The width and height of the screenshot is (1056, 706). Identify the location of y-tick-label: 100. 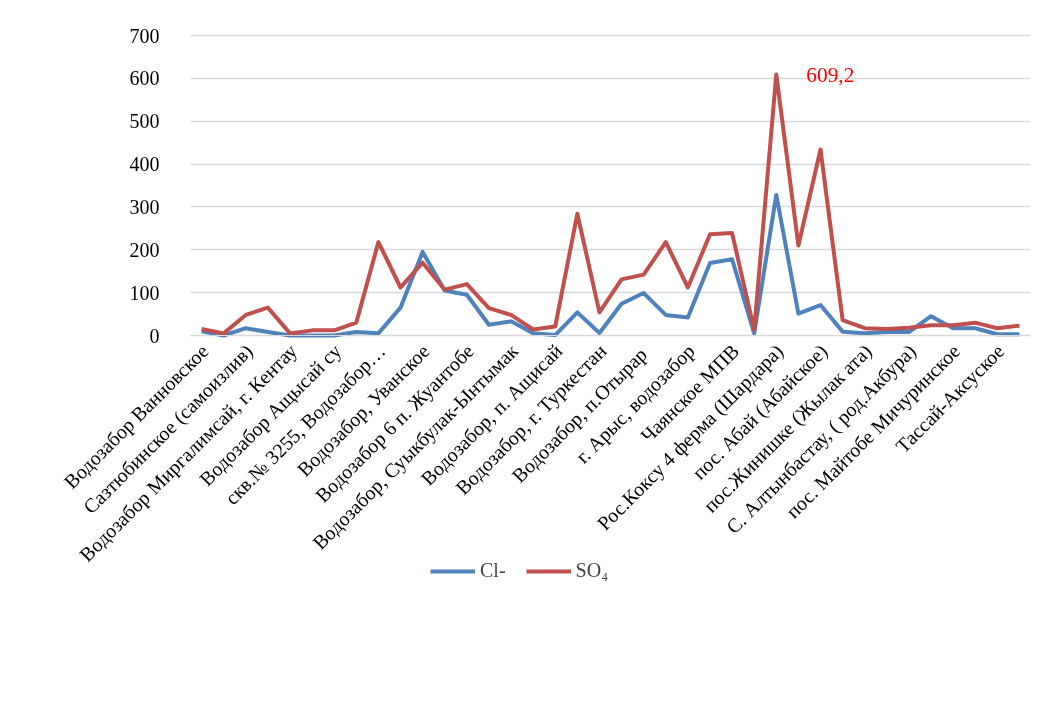
(144, 292).